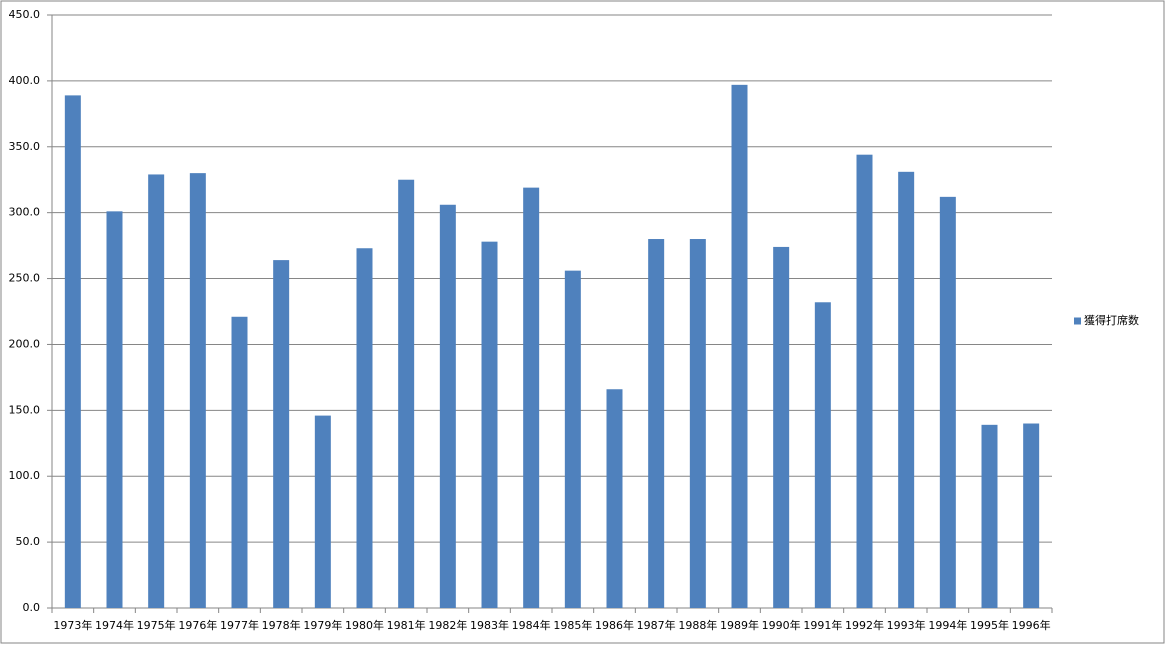 The height and width of the screenshot is (645, 1166). I want to click on x-tick-label: 1988年, so click(697, 625).